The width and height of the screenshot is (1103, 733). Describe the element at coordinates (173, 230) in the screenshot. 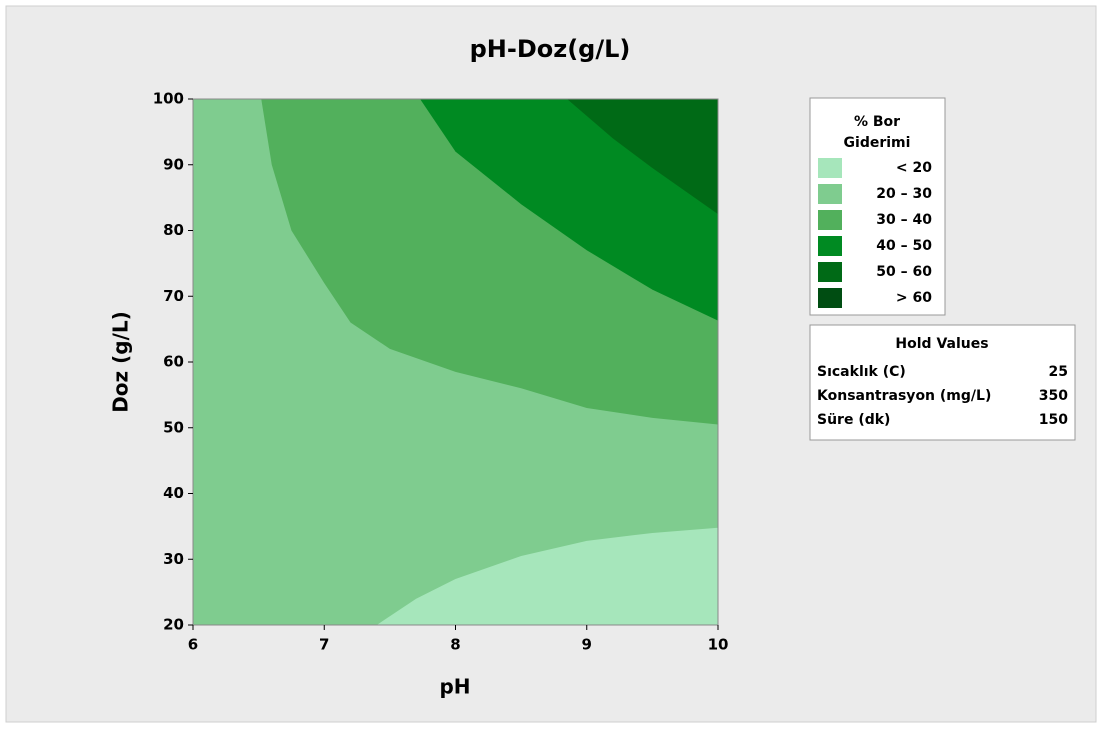

I see `y-tick-label: 80` at that location.